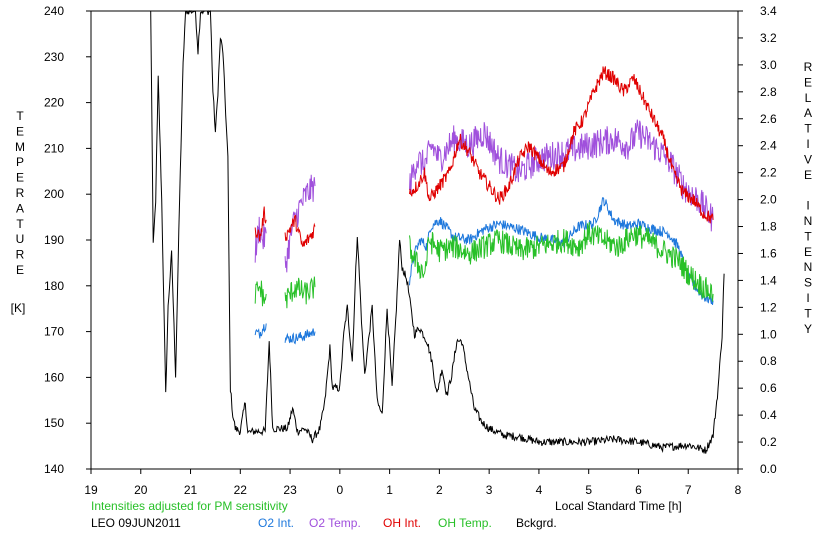 The height and width of the screenshot is (535, 828). What do you see at coordinates (340, 490) in the screenshot?
I see `x-tick-label: 0` at bounding box center [340, 490].